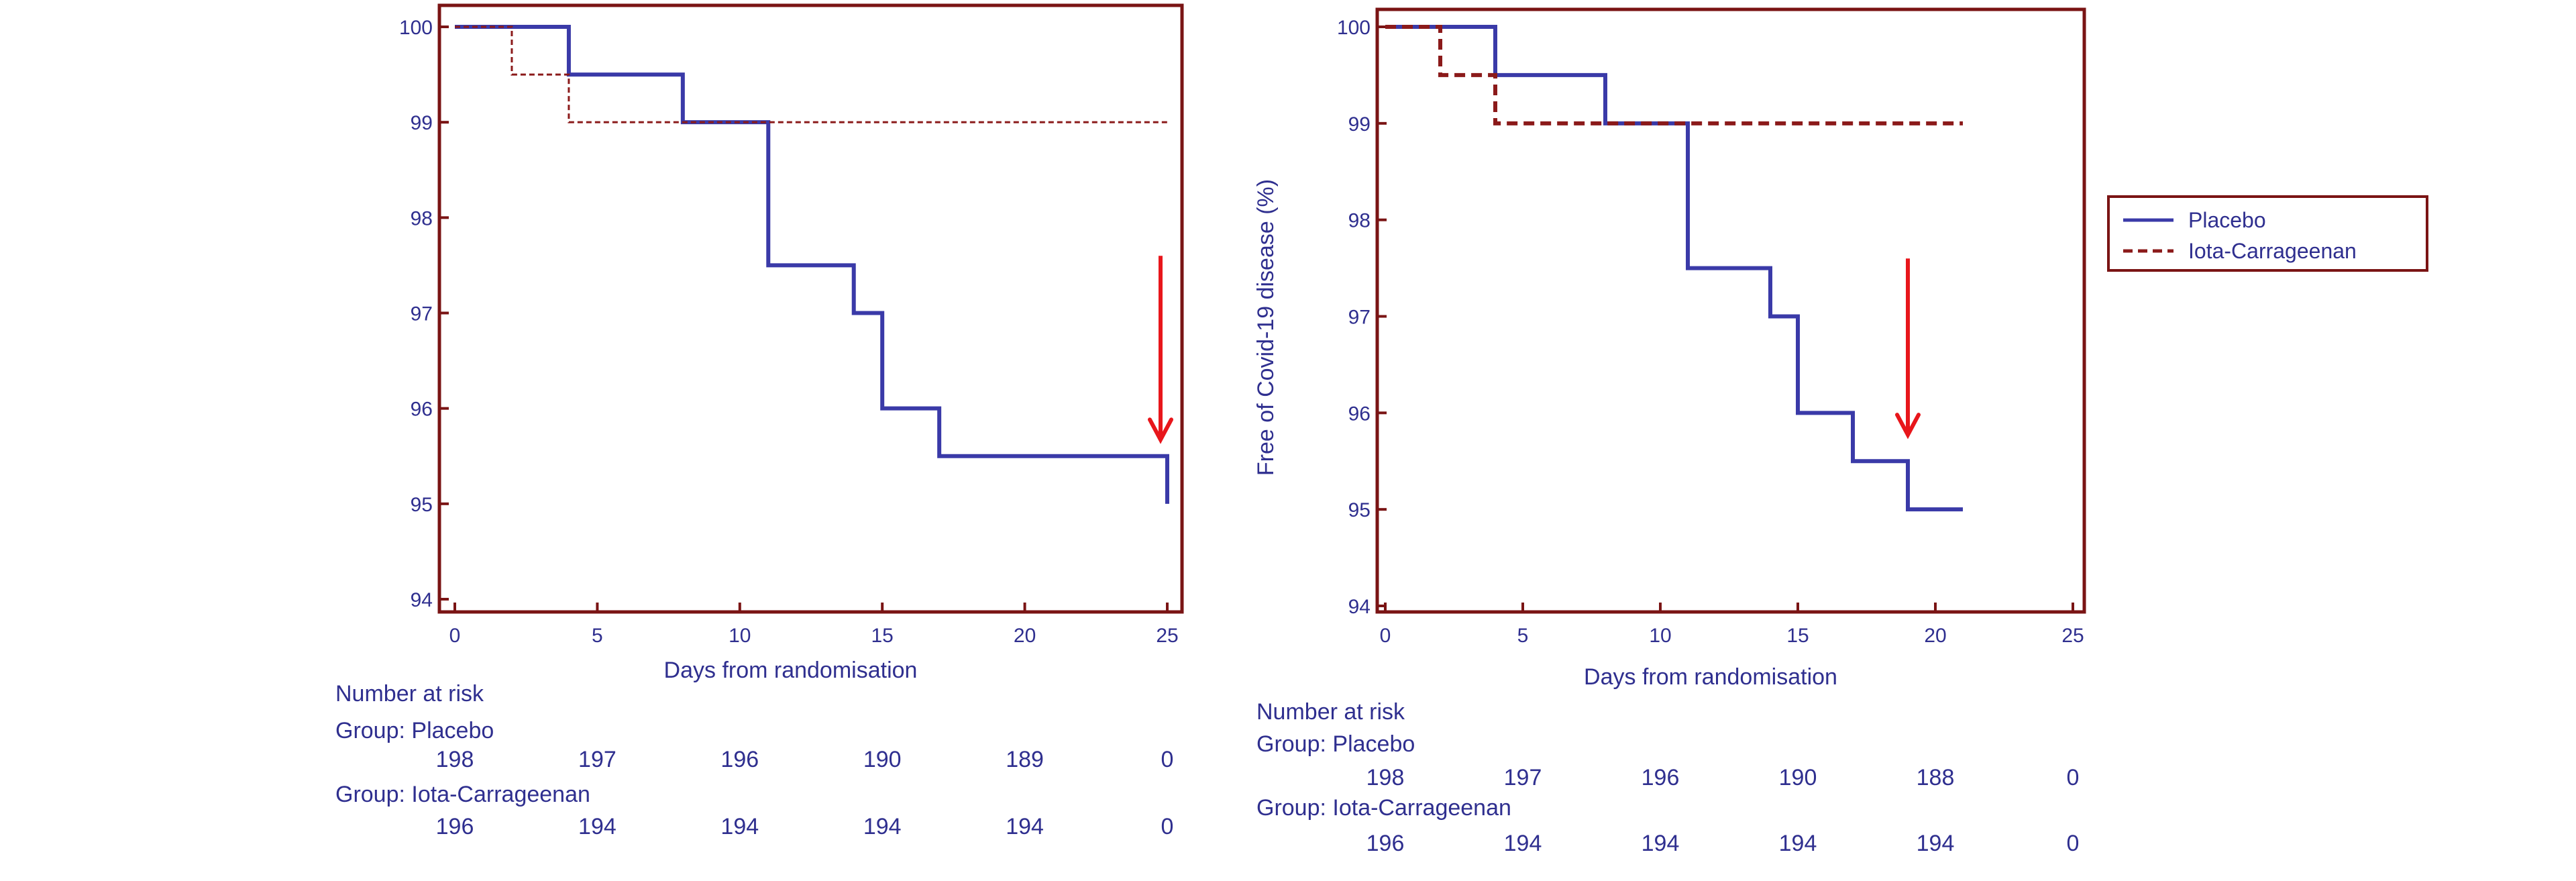  What do you see at coordinates (1025, 759) in the screenshot?
I see `risk-value: 189` at bounding box center [1025, 759].